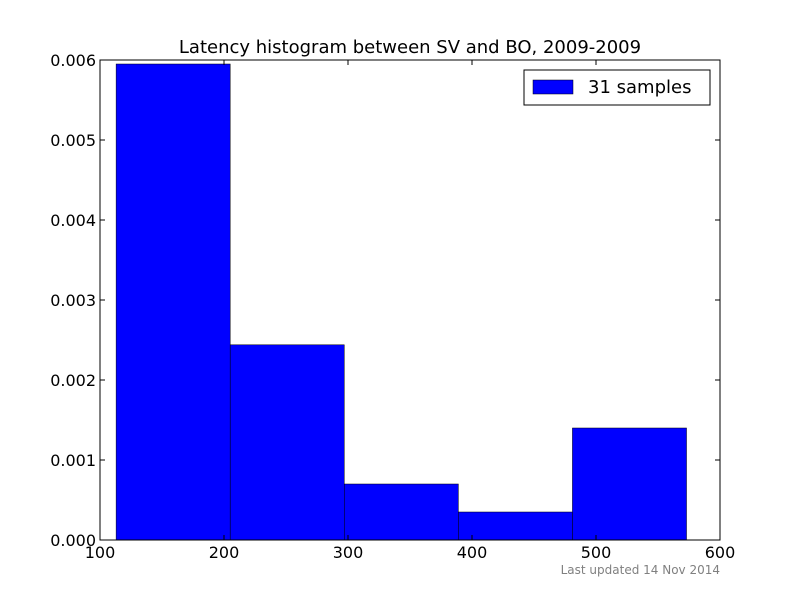  Describe the element at coordinates (73, 460) in the screenshot. I see `y-tick-label: 0.001` at that location.